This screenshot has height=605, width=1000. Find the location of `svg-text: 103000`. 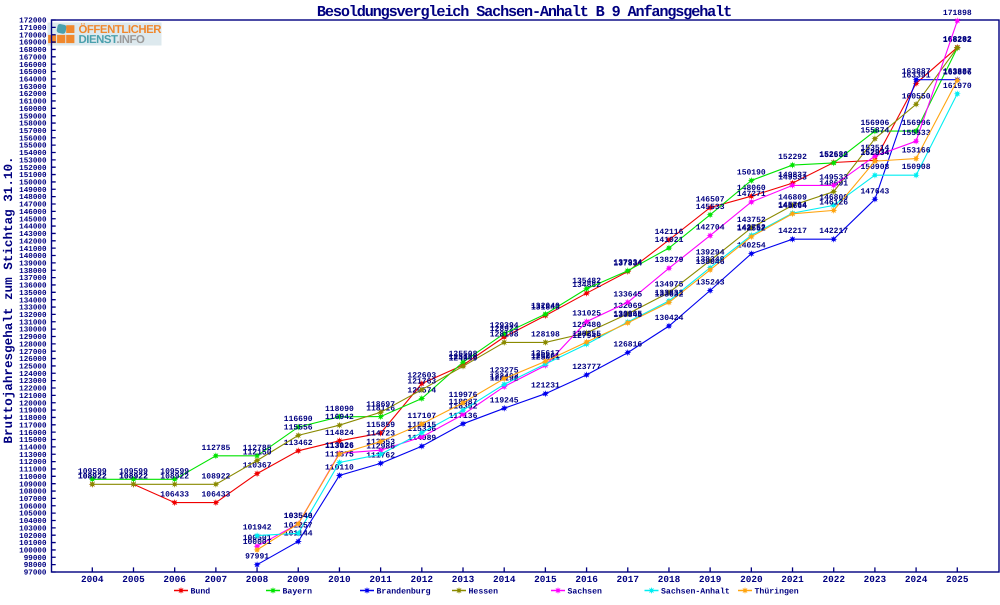

svg-text: 103000 is located at coordinates (33, 528).